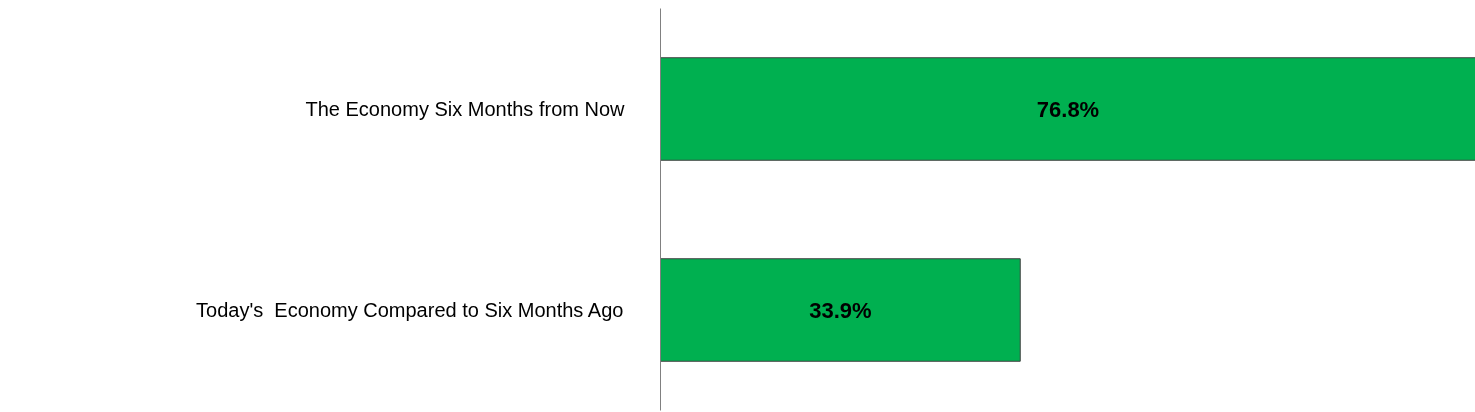 Image resolution: width=1475 pixels, height=412 pixels. What do you see at coordinates (410, 310) in the screenshot?
I see `y-tick-label: Today's Economy Compared to Six Months Ago` at bounding box center [410, 310].